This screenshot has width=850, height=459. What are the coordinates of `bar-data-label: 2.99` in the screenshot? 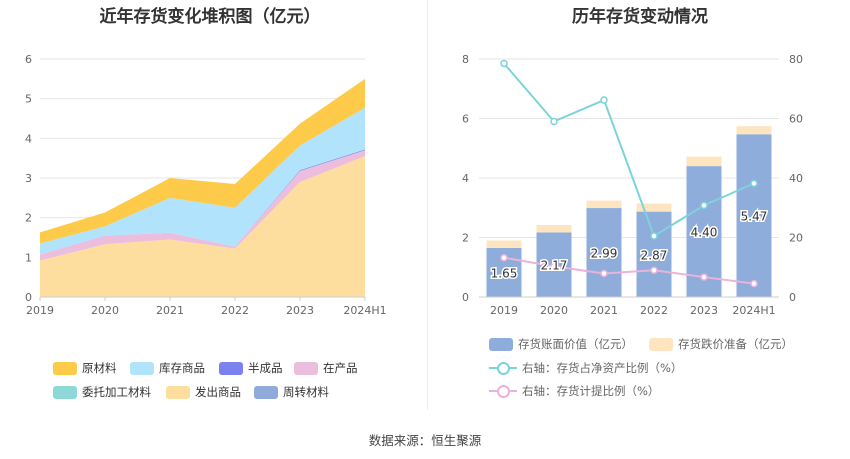 It's located at (604, 254).